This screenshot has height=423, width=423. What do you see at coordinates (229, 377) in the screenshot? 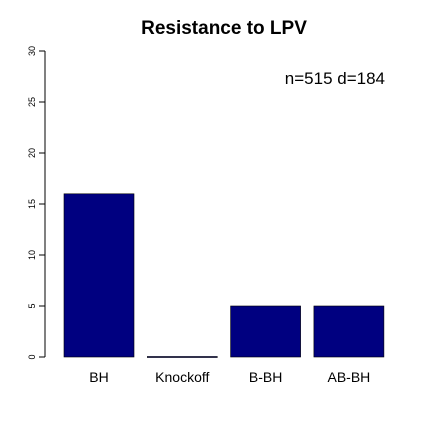
I see `x-axis-labels: BH Knockoff B-BH AB-BH` at bounding box center [229, 377].